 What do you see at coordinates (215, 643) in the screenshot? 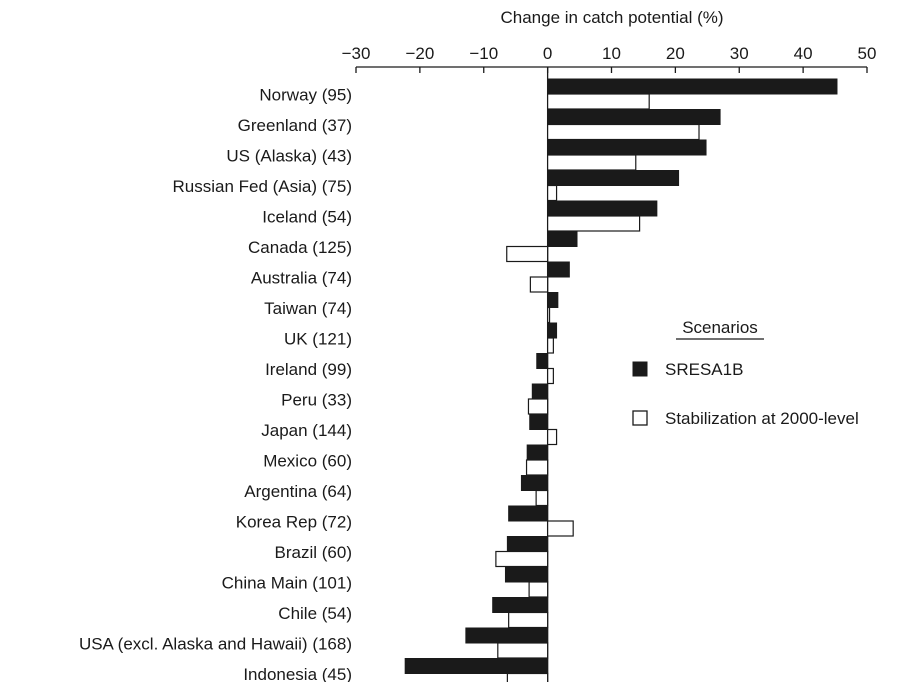
I see `category-label: USA (excl. Alaska and Hawaii) (168)` at bounding box center [215, 643].